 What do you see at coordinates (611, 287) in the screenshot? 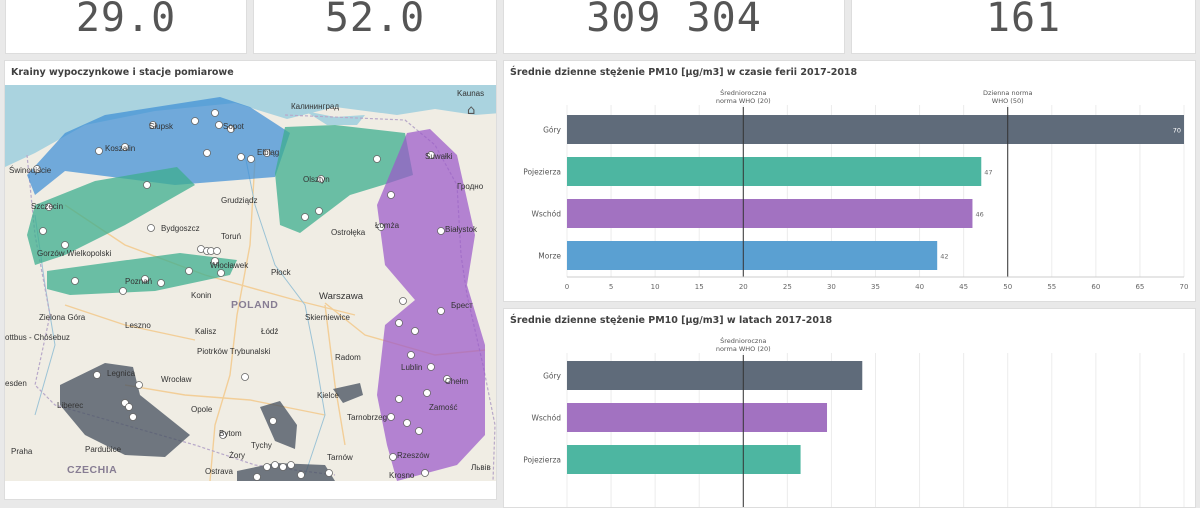
I see `tick-label: 5` at bounding box center [611, 287].